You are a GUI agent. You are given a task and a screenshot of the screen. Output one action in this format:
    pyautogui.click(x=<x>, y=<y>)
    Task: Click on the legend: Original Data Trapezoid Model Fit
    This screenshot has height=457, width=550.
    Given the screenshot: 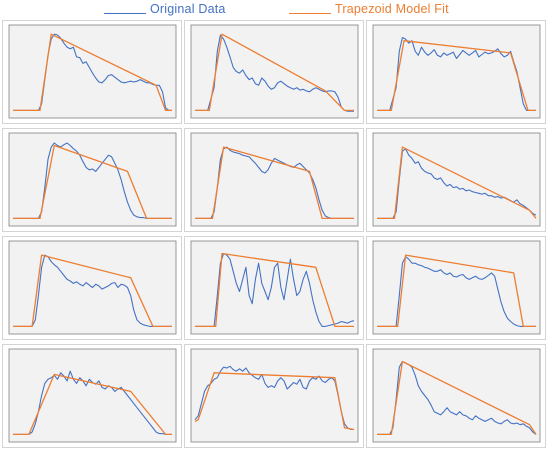 What is the action you would take?
    pyautogui.click(x=275, y=11)
    